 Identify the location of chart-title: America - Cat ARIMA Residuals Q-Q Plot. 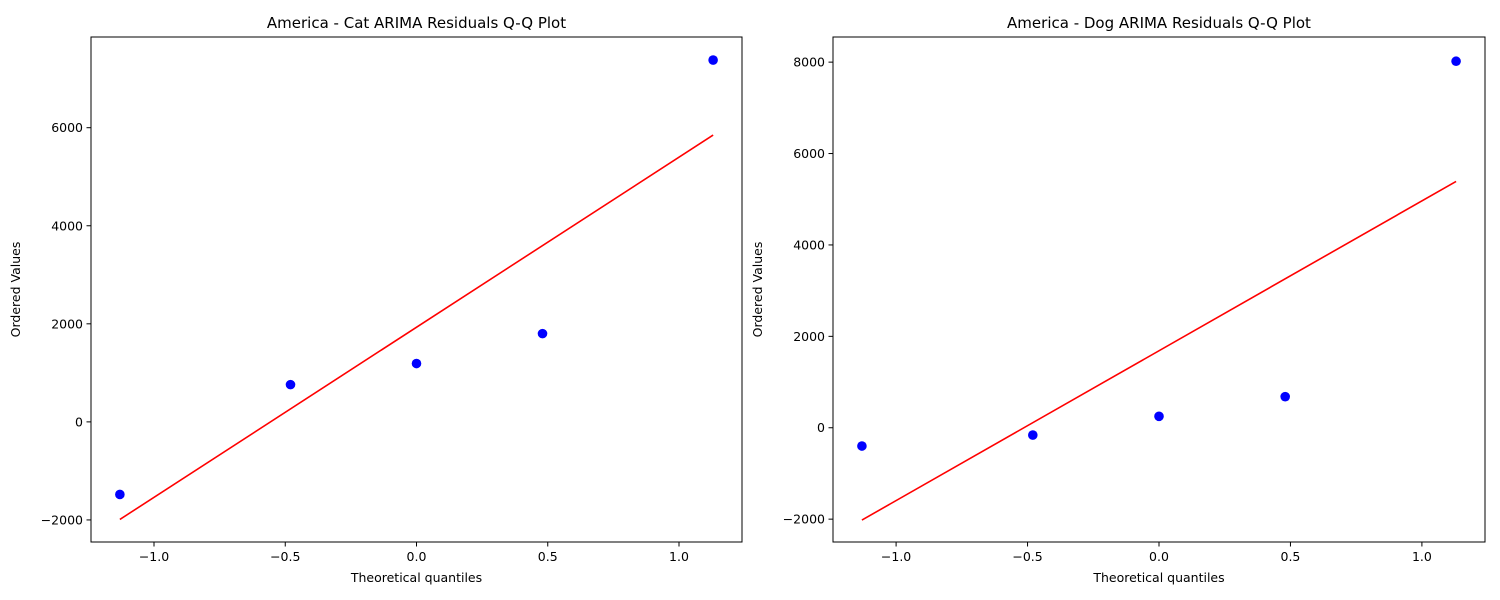
(416, 23).